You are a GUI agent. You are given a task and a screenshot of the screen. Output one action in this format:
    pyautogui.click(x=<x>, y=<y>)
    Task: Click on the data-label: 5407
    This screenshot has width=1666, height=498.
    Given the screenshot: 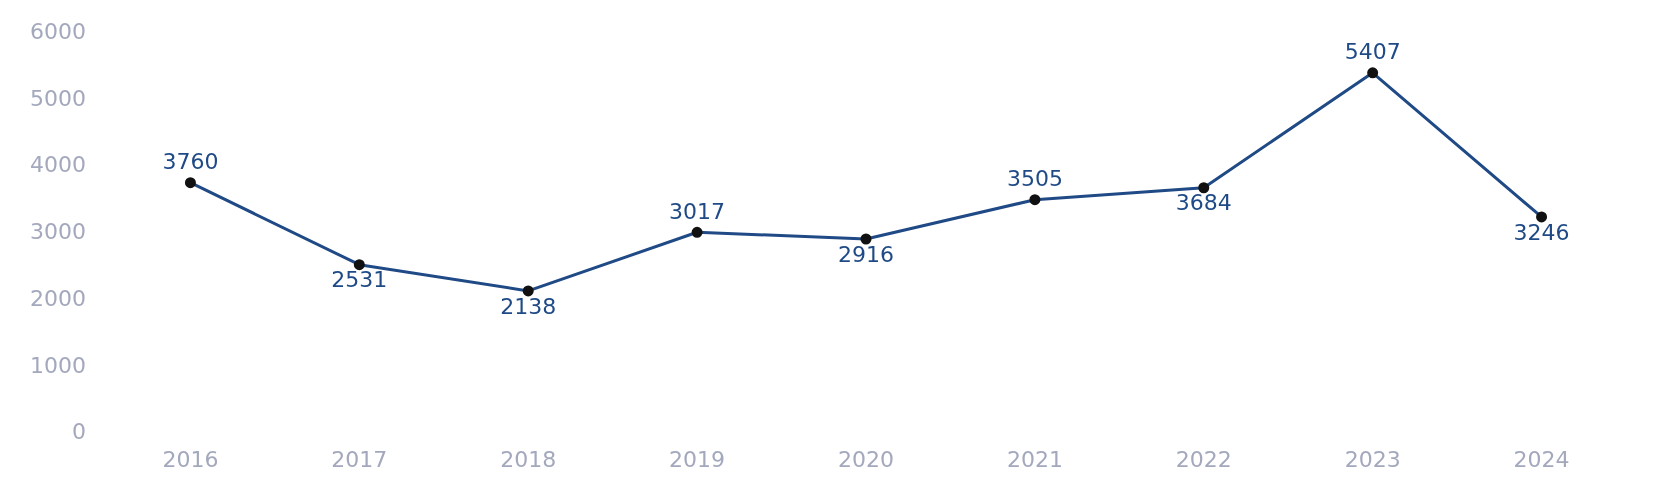 What is the action you would take?
    pyautogui.click(x=1372, y=52)
    